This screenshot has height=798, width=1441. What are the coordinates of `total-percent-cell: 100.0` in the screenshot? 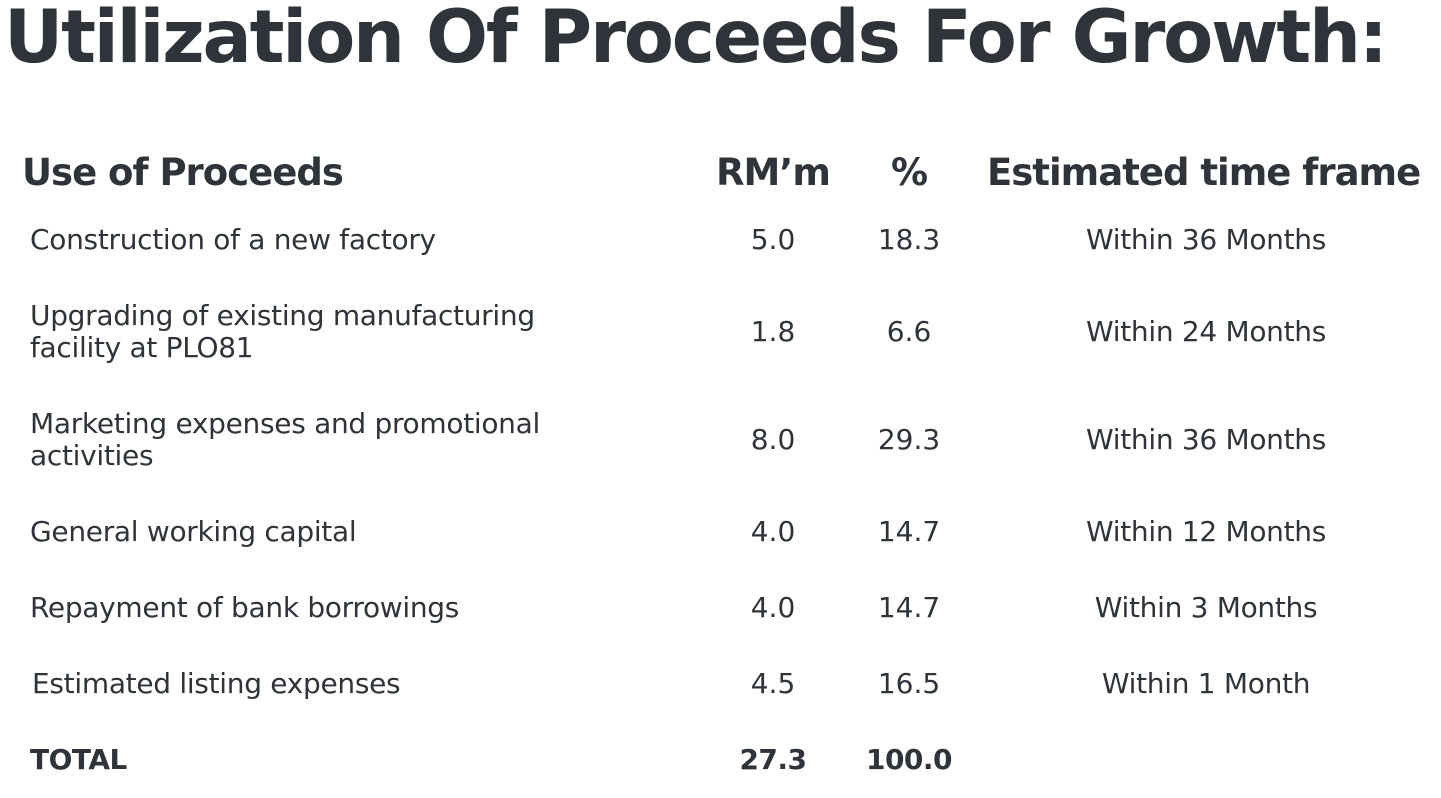 It's located at (909, 759).